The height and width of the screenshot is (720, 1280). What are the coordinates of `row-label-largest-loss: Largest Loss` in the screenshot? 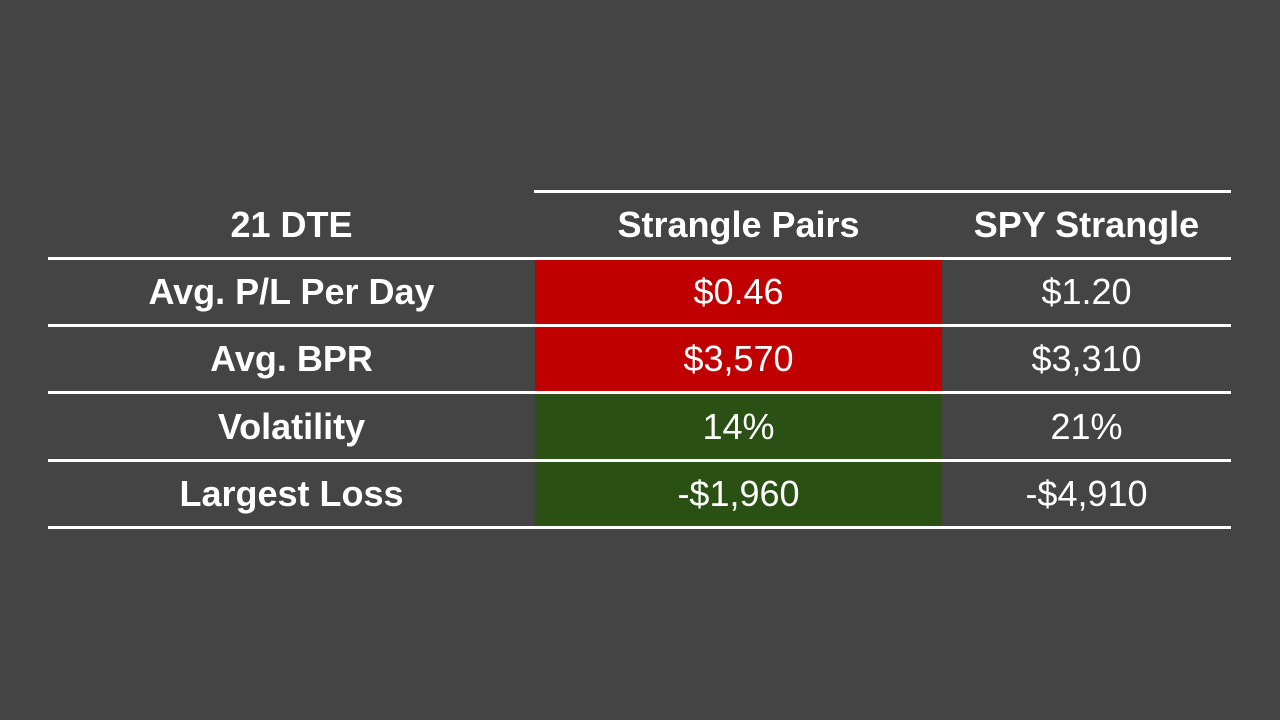 It's located at (291, 493).